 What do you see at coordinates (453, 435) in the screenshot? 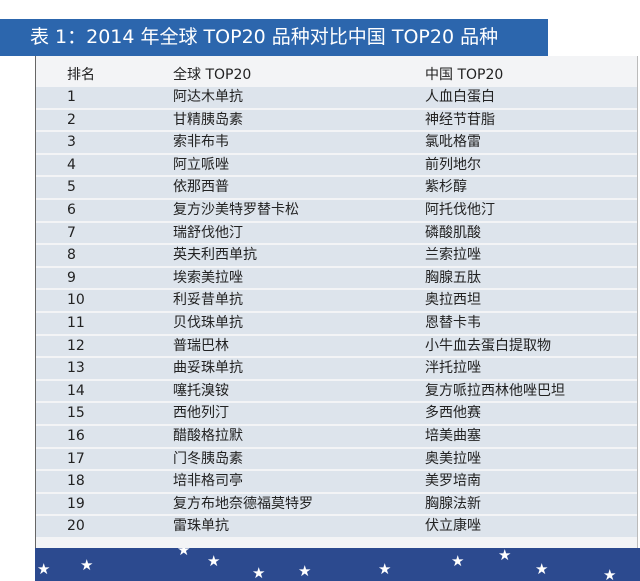
I see `cell-china-drug: 培美曲塞` at bounding box center [453, 435].